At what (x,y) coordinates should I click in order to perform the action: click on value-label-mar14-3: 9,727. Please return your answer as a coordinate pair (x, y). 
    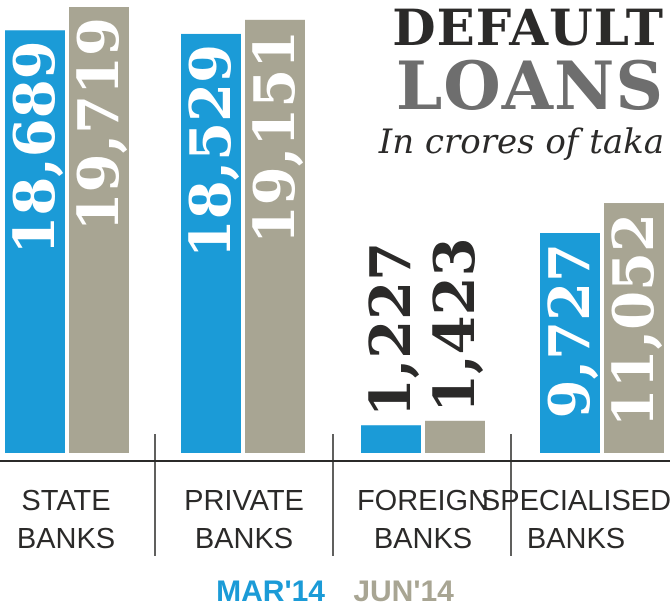
    Looking at the image, I should click on (570, 330).